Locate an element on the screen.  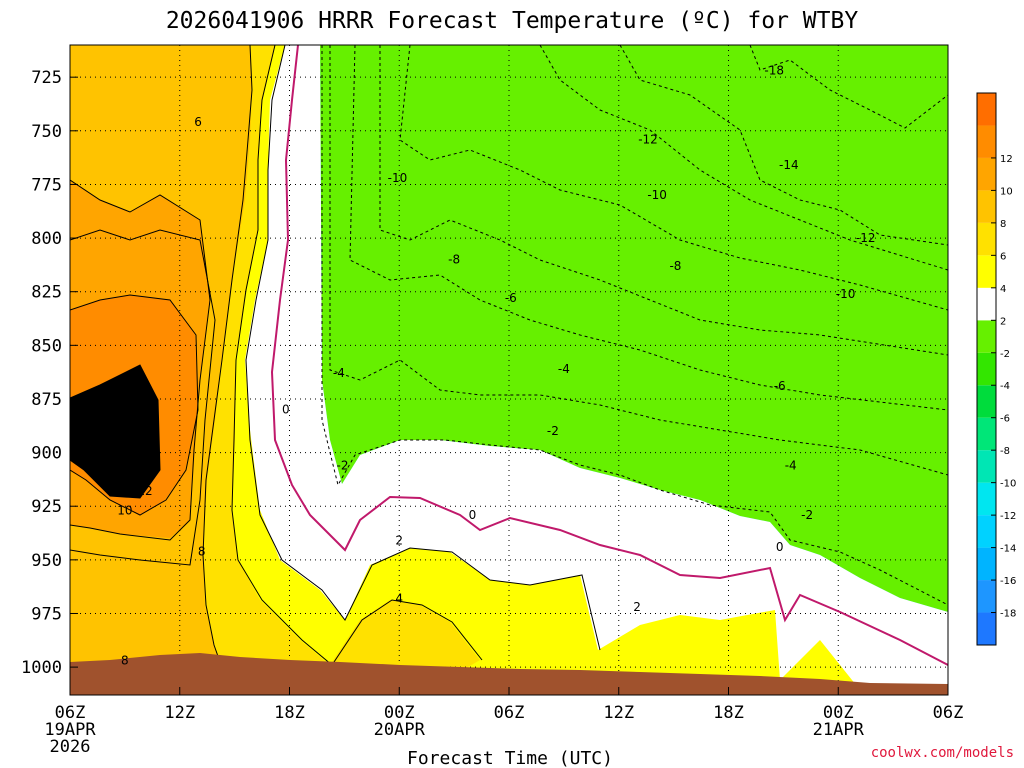
x-tick-label-48-0: 06Z is located at coordinates (948, 713).